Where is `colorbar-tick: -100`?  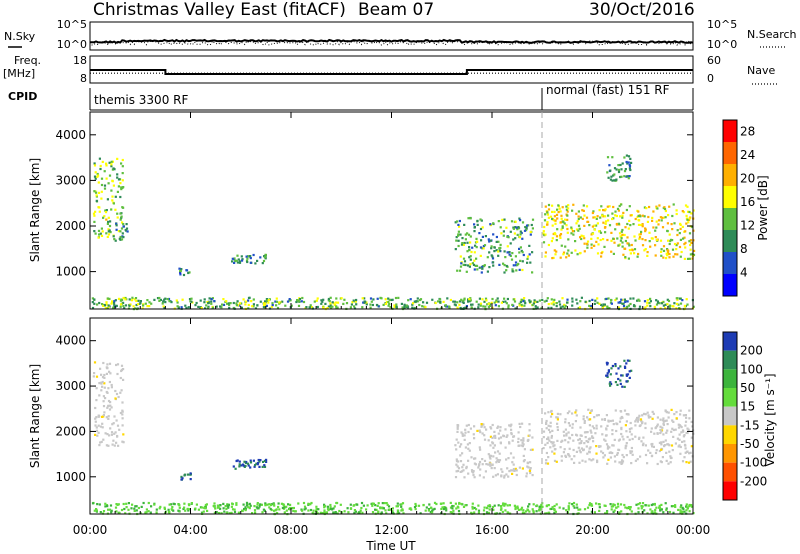
colorbar-tick: -100 is located at coordinates (753, 463).